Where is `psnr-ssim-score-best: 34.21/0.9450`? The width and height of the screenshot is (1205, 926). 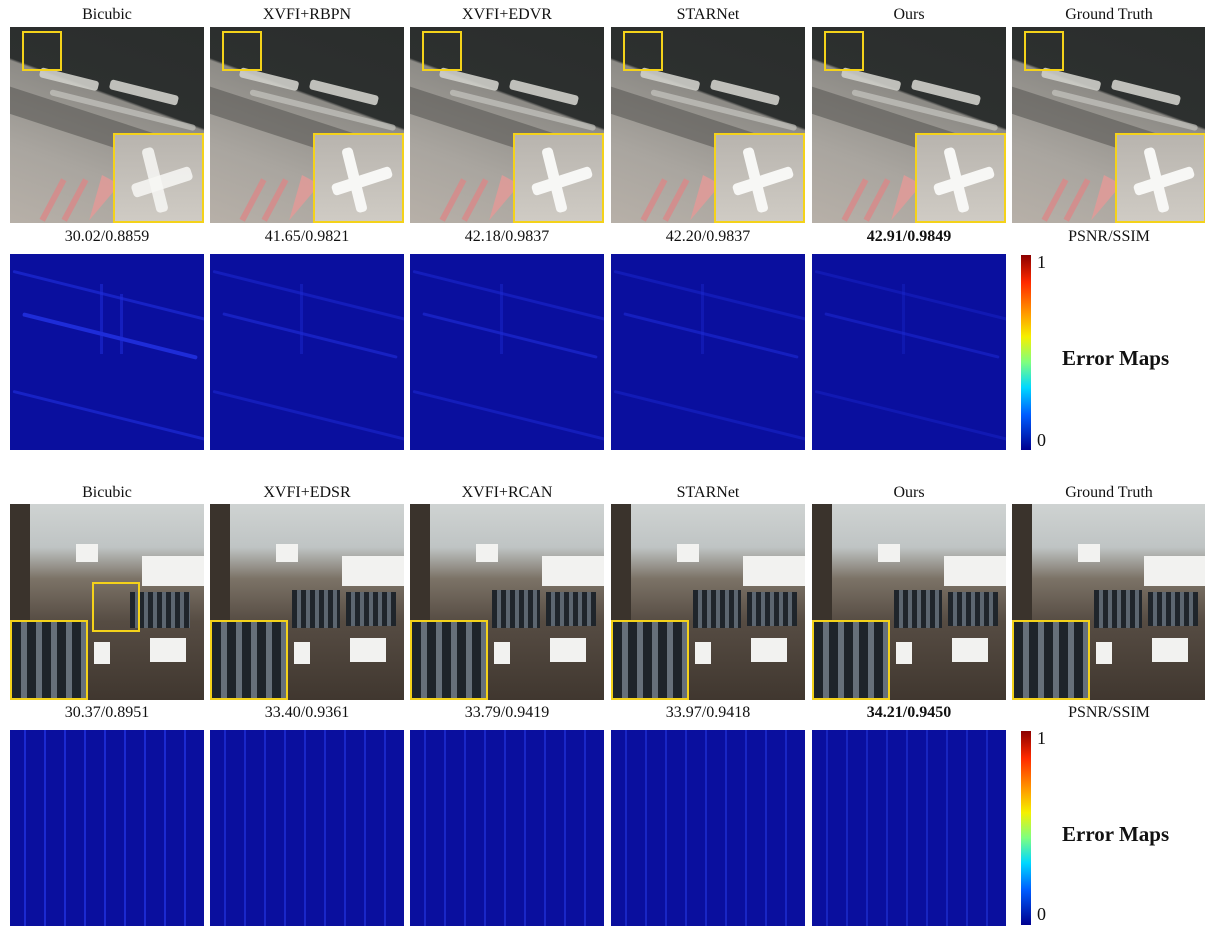
psnr-ssim-score-best: 34.21/0.9450 is located at coordinates (909, 712).